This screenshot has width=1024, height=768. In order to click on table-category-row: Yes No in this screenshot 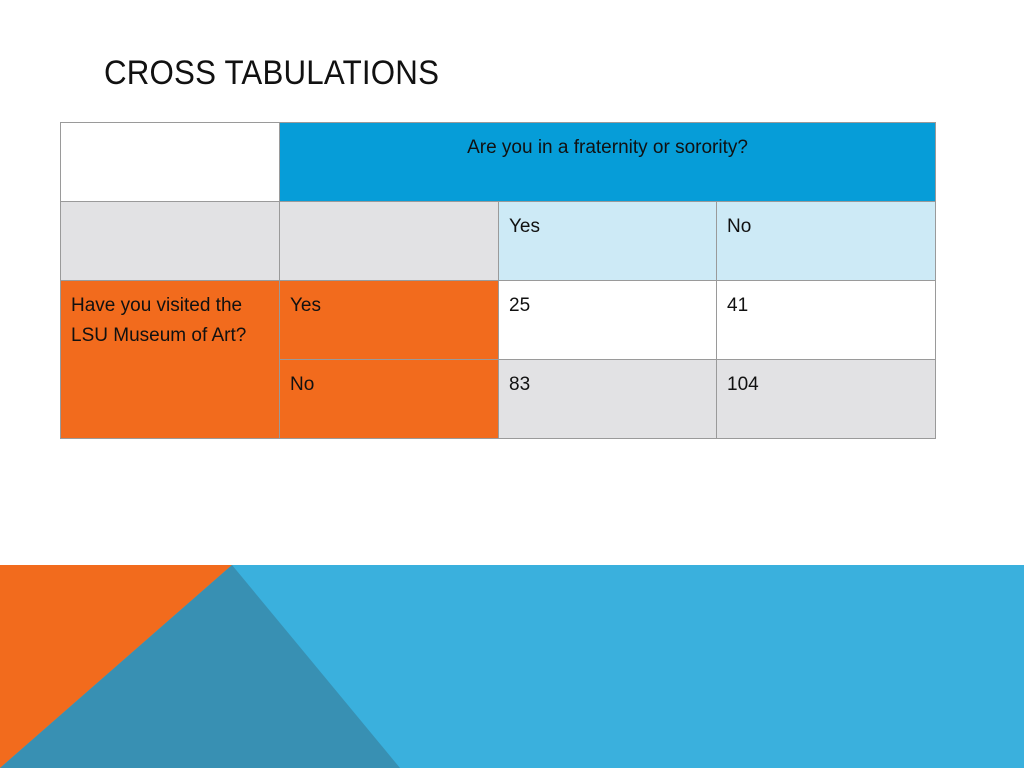, I will do `click(498, 241)`.